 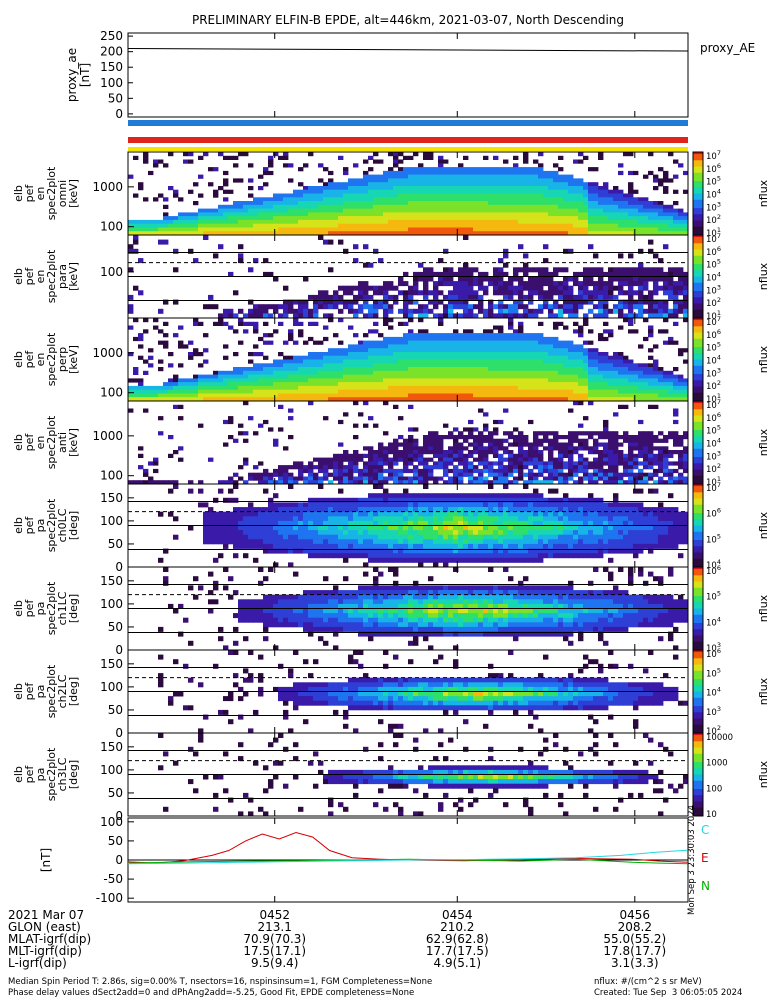 What do you see at coordinates (698, 300) in the screenshot?
I see `colorbar-cell` at bounding box center [698, 300].